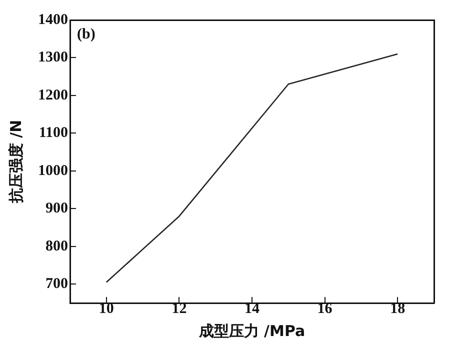 The height and width of the screenshot is (349, 456). Describe the element at coordinates (53, 58) in the screenshot. I see `y-tick-label: 1300` at that location.